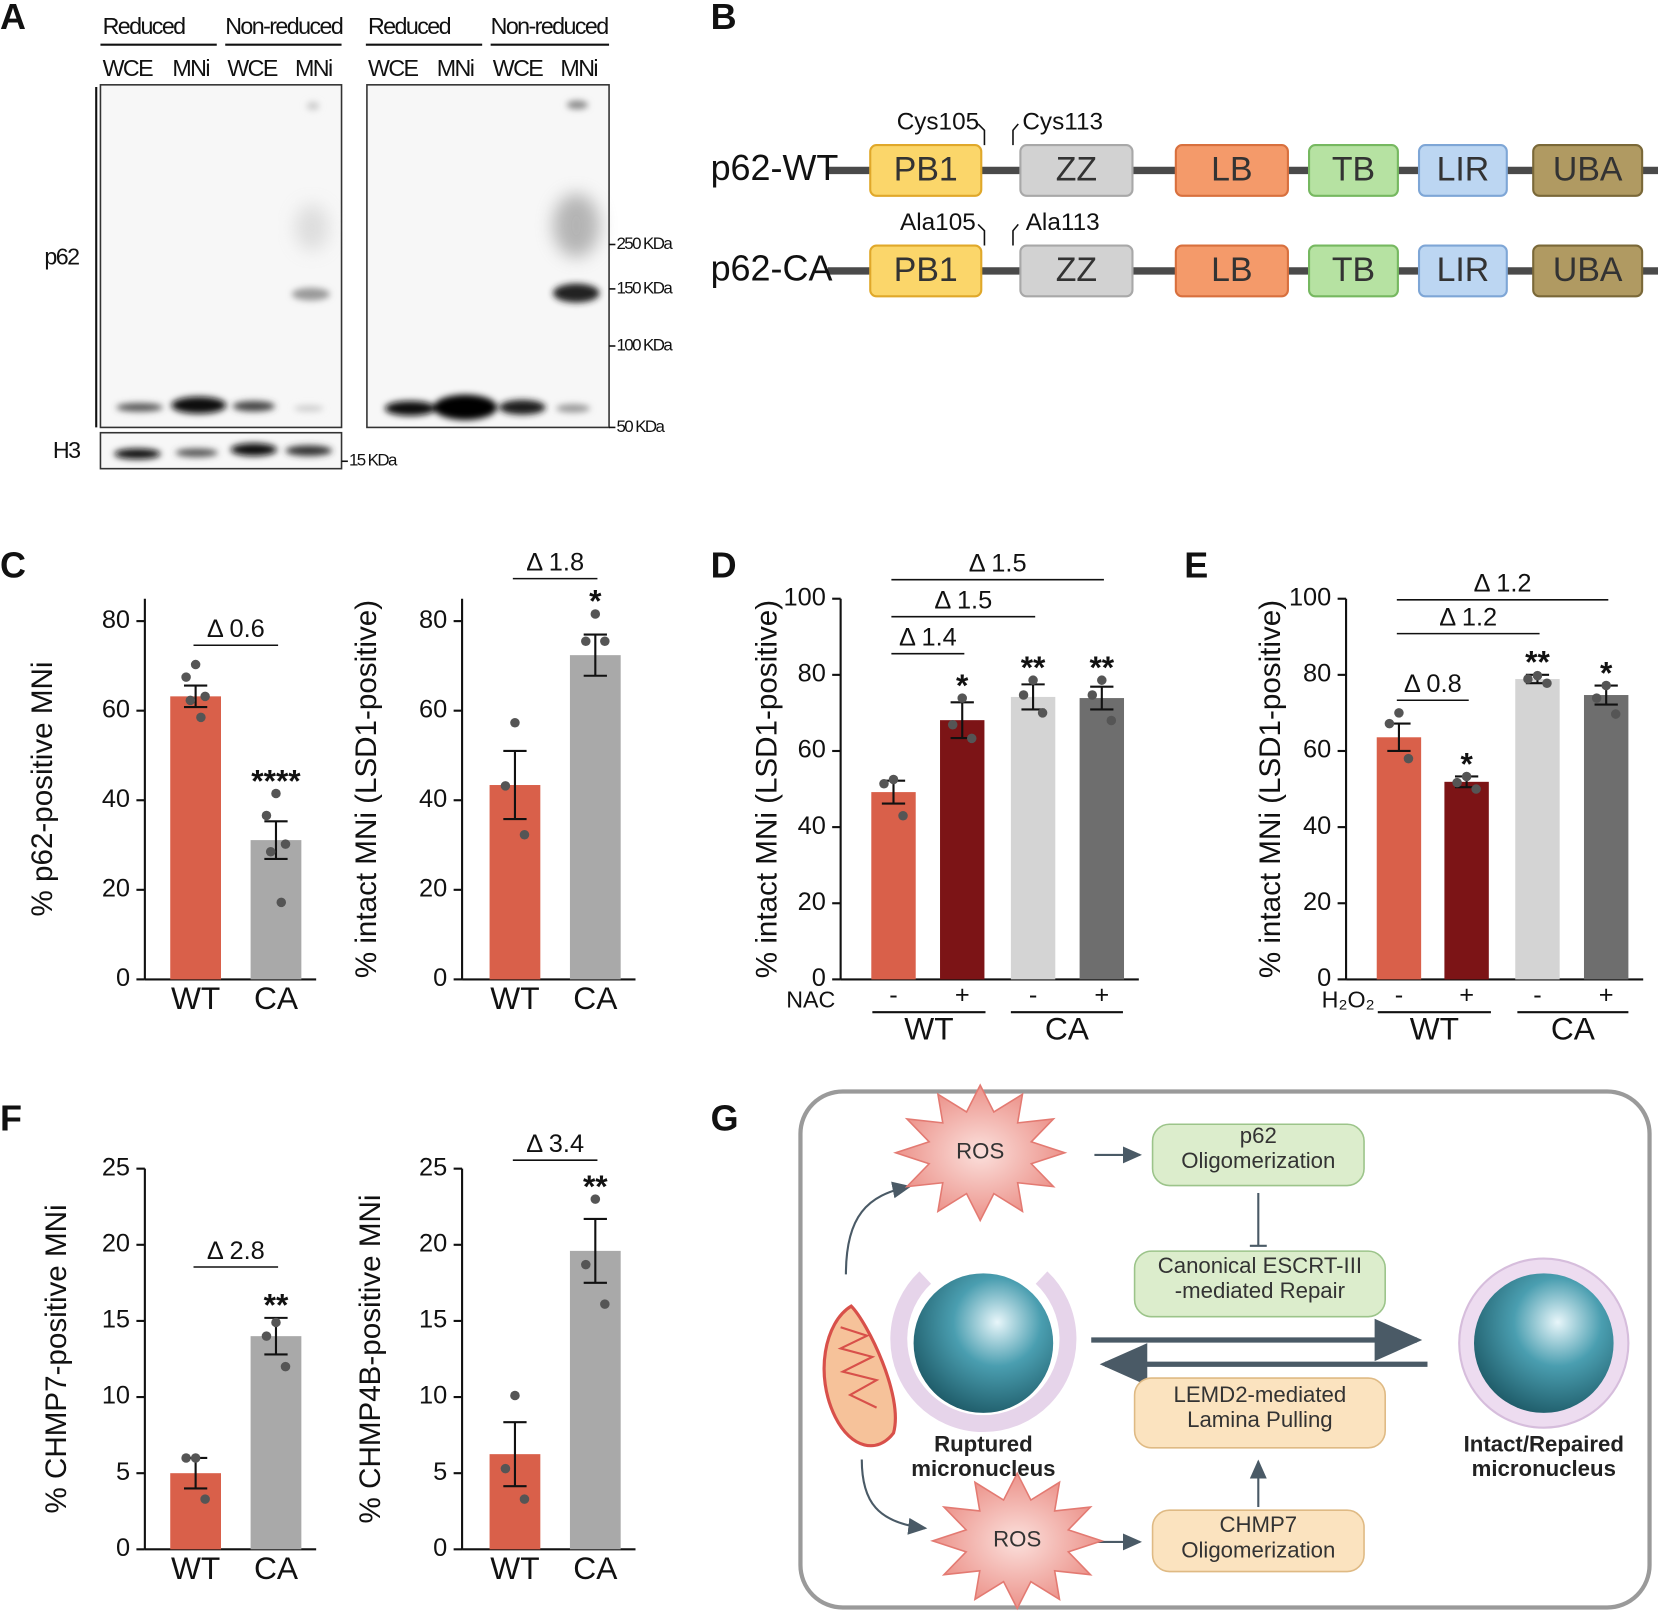  Describe the element at coordinates (926, 169) in the screenshot. I see `domain-label: PB1` at that location.